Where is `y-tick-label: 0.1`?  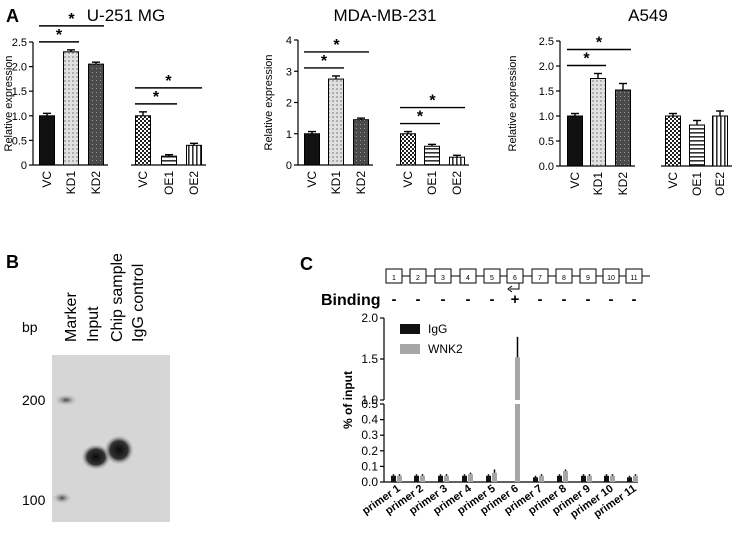
y-tick-label: 0.1 is located at coordinates (369, 466).